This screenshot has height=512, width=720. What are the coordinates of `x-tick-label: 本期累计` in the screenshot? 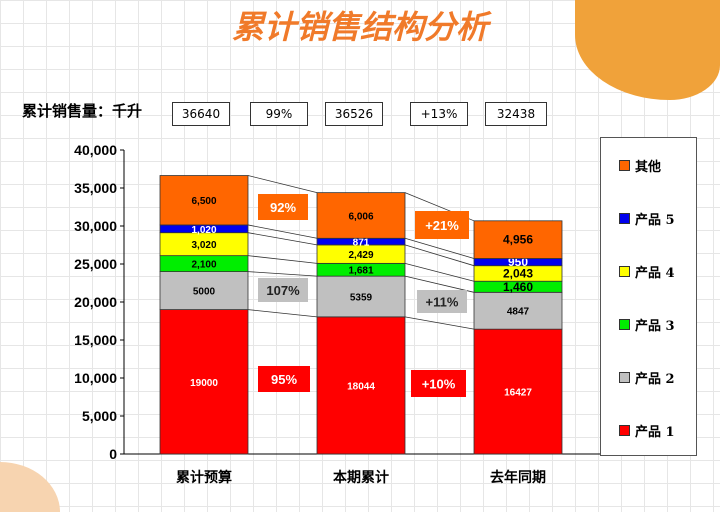 It's located at (361, 477).